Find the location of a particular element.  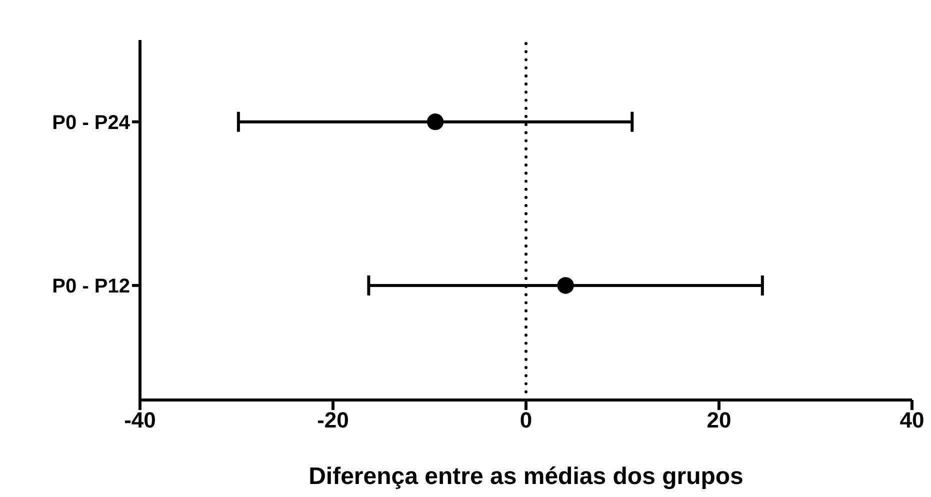

x-tick-label: -40 is located at coordinates (140, 420).